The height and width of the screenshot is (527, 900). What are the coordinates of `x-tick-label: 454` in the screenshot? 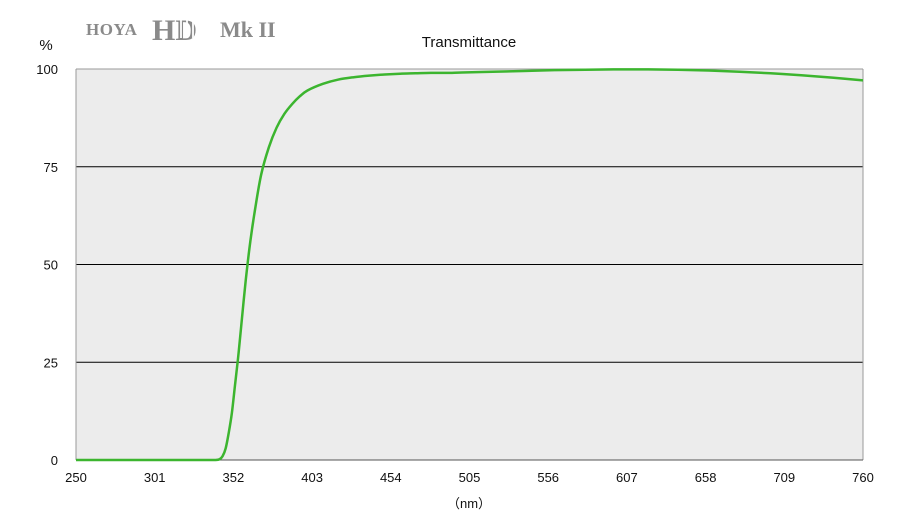 It's located at (391, 477).